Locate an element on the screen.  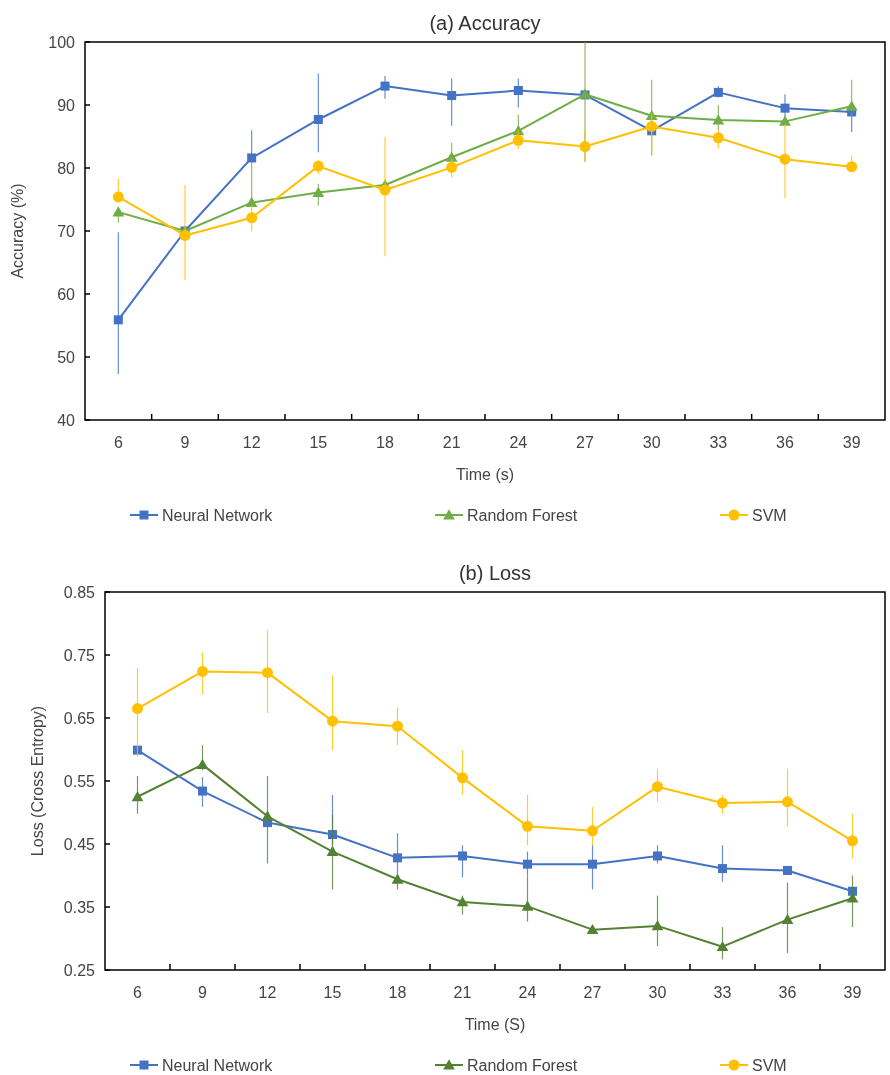
y-tick-label: 90 is located at coordinates (66, 105).